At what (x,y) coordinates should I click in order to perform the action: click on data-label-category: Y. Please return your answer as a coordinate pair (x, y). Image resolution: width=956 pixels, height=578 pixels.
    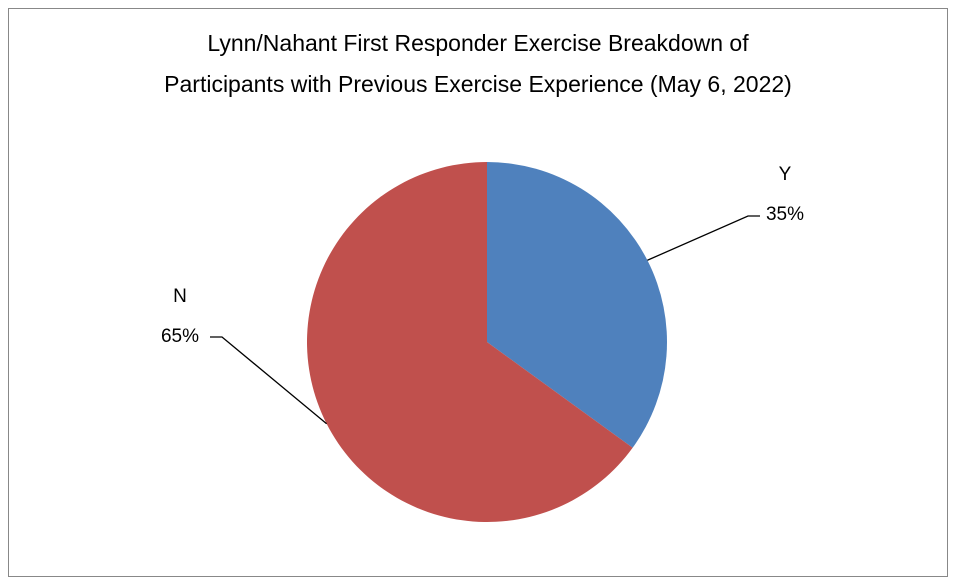
    Looking at the image, I should click on (785, 174).